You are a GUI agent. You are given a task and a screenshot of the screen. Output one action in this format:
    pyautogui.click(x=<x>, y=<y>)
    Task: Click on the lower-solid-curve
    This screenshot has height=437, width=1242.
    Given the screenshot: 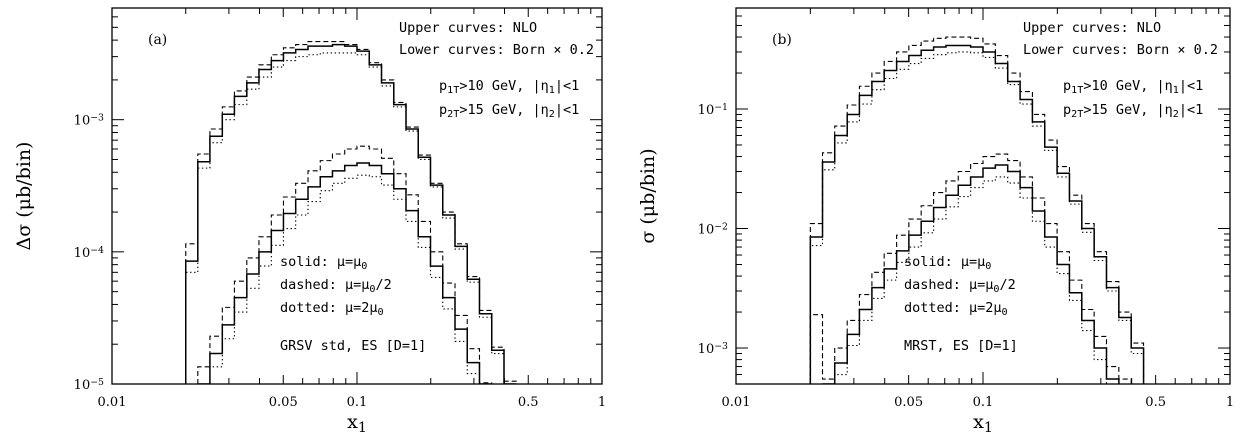 What is the action you would take?
    pyautogui.click(x=971, y=274)
    